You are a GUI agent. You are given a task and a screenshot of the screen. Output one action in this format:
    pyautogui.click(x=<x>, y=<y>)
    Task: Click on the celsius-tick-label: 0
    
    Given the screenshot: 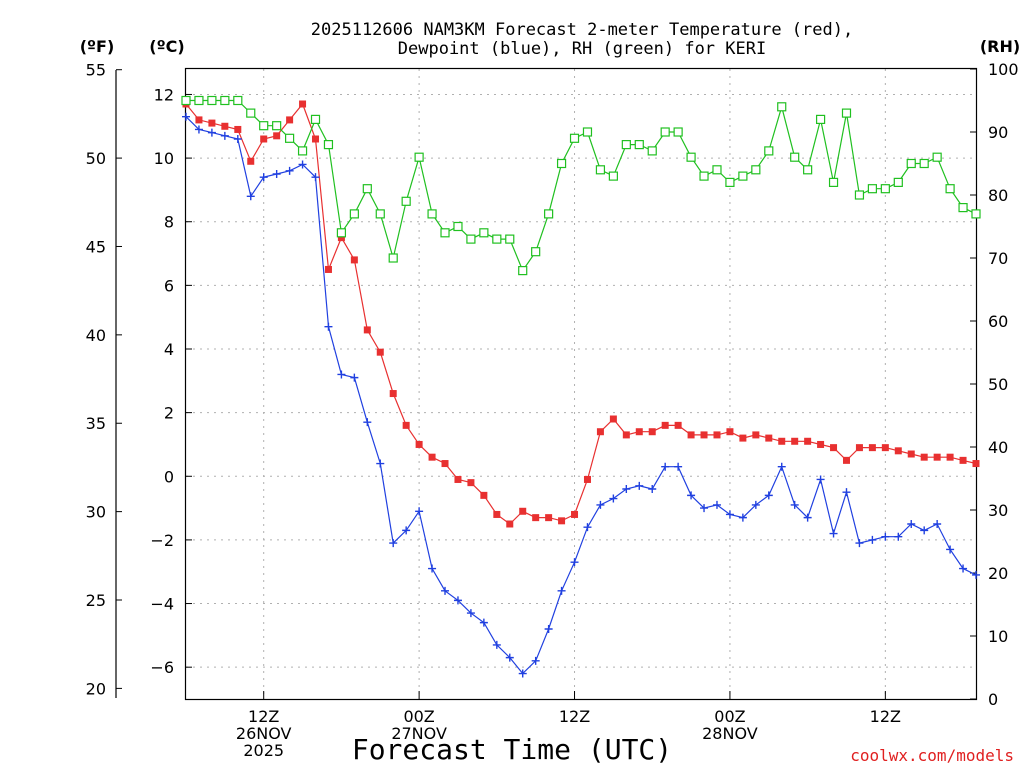 What is the action you would take?
    pyautogui.click(x=169, y=476)
    